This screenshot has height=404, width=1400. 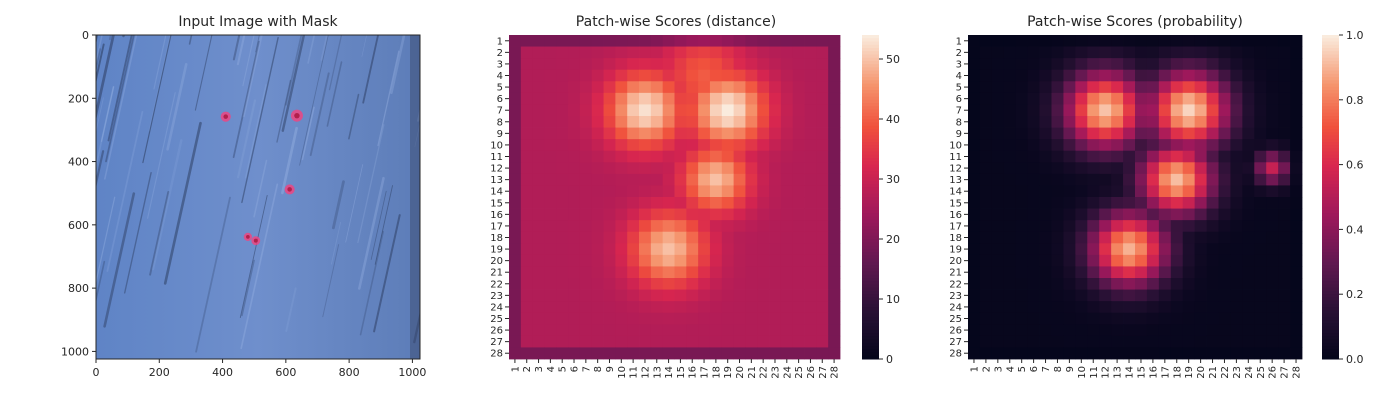 I want to click on y-tick-label: 9, so click(x=500, y=134).